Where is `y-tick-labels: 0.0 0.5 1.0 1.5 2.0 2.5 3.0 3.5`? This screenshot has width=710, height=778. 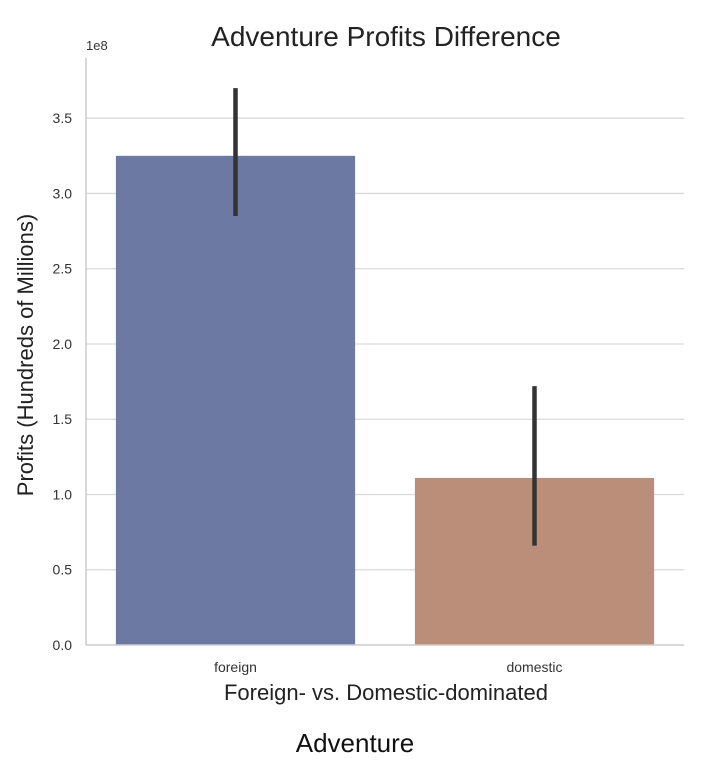 y-tick-labels: 0.0 0.5 1.0 1.5 2.0 2.5 3.0 3.5 is located at coordinates (63, 381).